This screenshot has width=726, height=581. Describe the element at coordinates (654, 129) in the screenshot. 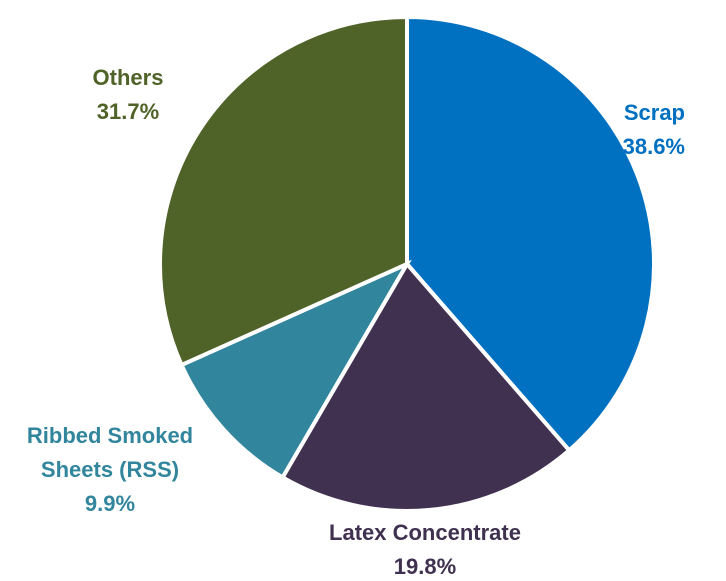

I see `slice-label-scrap: Scrap 38.6%` at that location.